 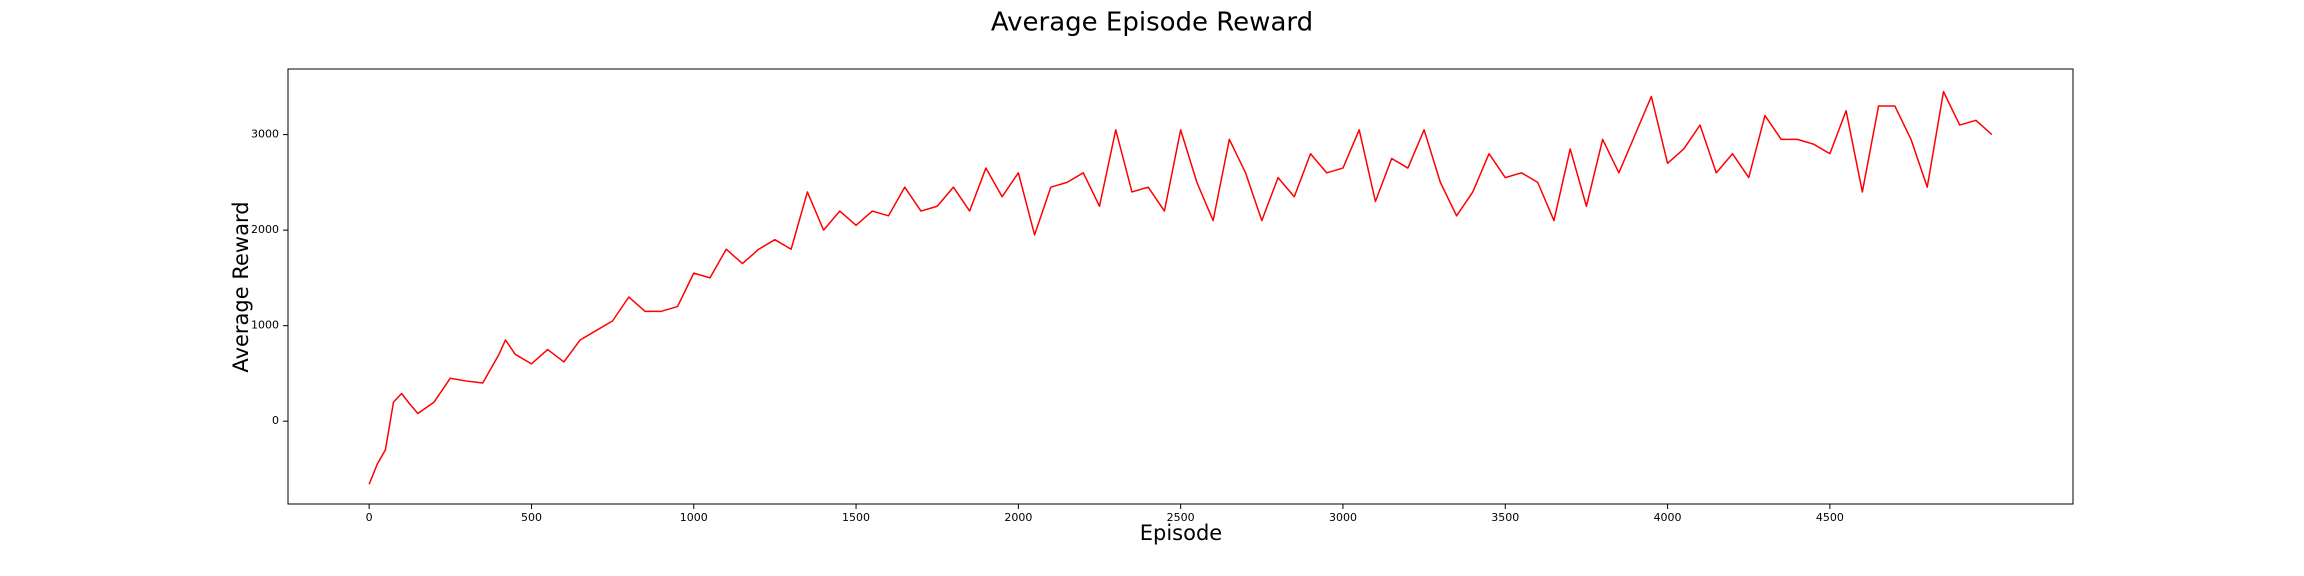 I want to click on y-tick-label: 1000, so click(x=265, y=325).